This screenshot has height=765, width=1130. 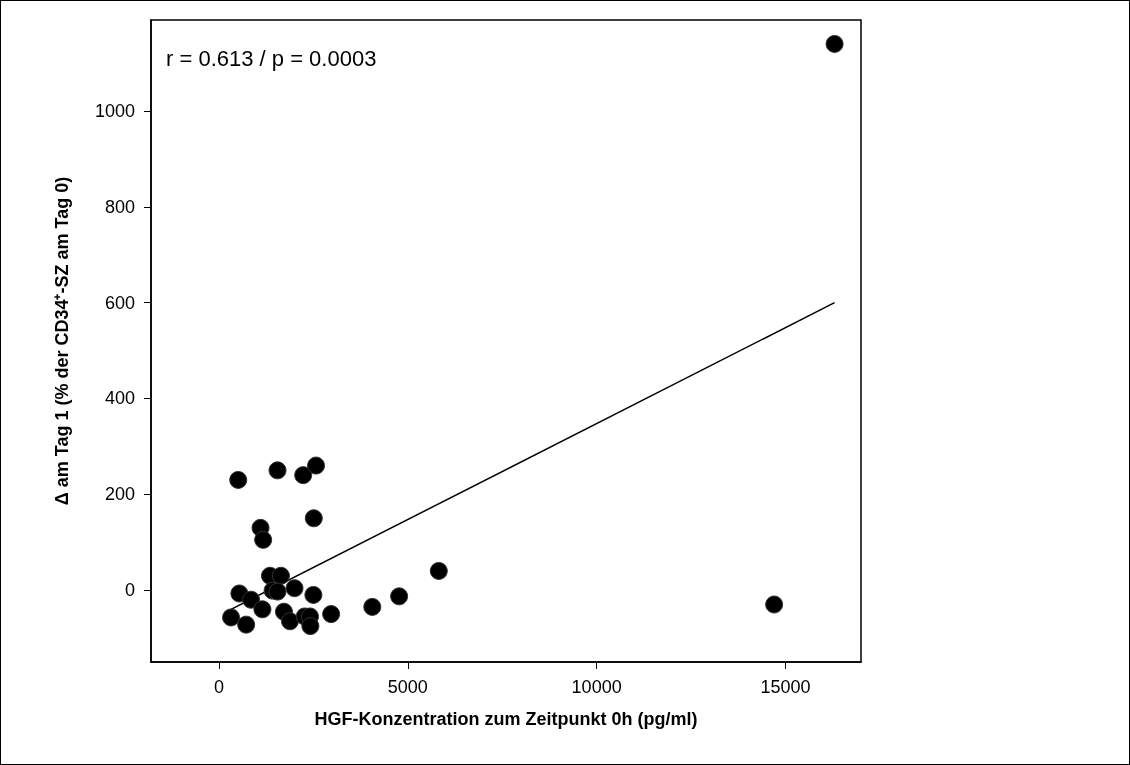 What do you see at coordinates (218, 687) in the screenshot?
I see `x-tick-label: 0` at bounding box center [218, 687].